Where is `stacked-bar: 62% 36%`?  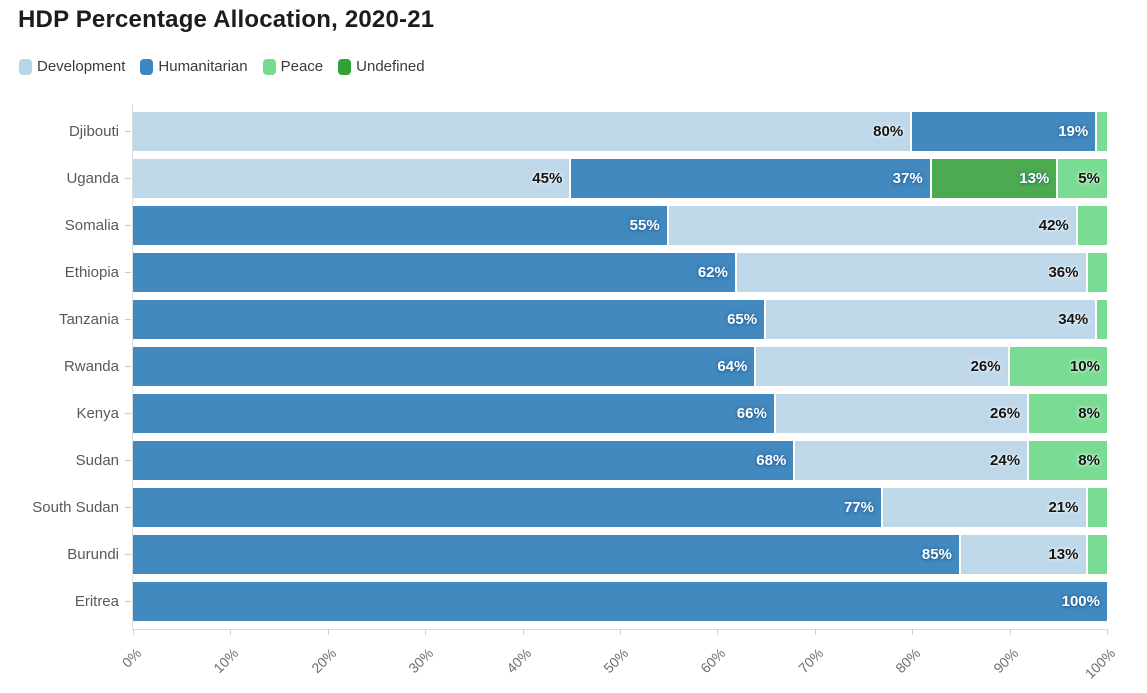
stacked-bar: 62% 36% is located at coordinates (620, 272).